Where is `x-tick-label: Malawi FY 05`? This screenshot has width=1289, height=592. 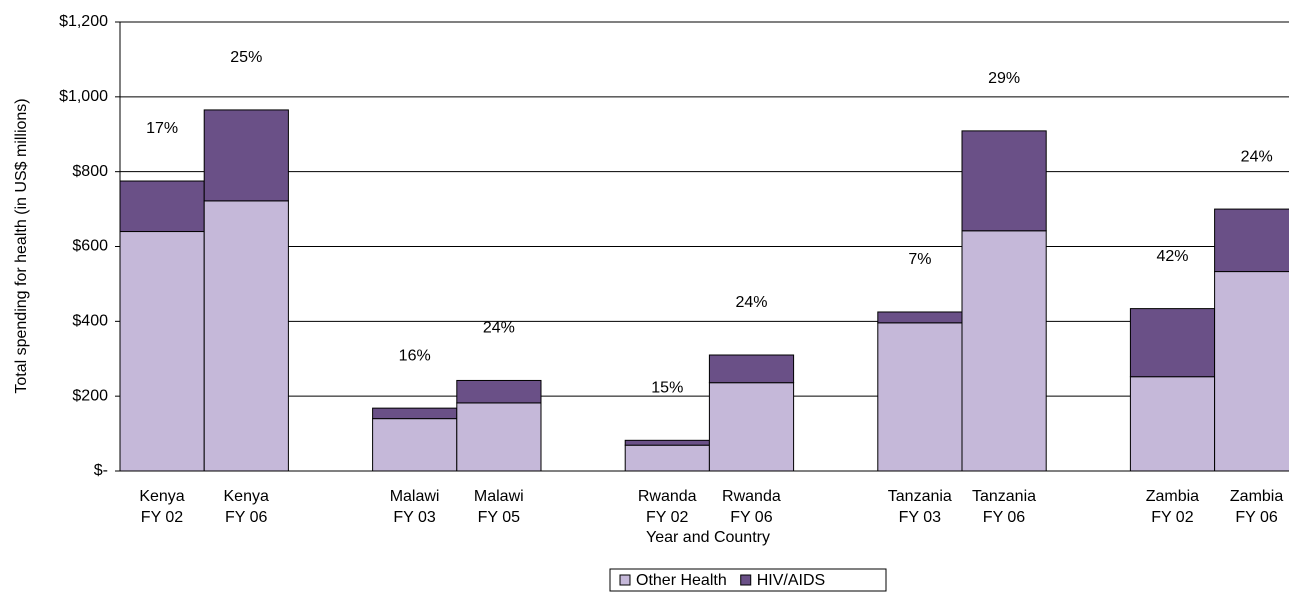
x-tick-label: Malawi FY 05 is located at coordinates (498, 507).